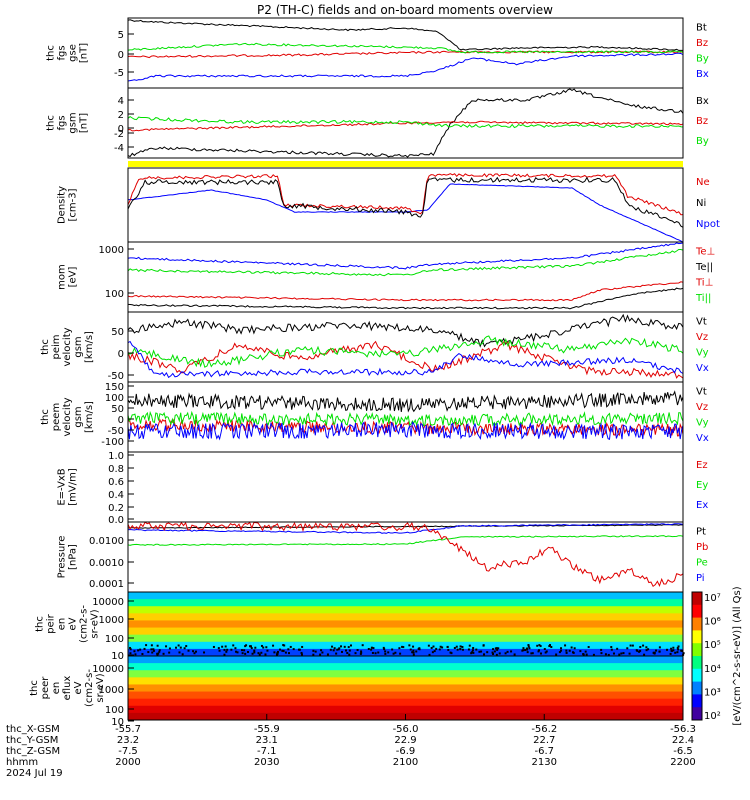 The image size is (750, 800). I want to click on efield-ytick-label: 0.0, so click(116, 520).